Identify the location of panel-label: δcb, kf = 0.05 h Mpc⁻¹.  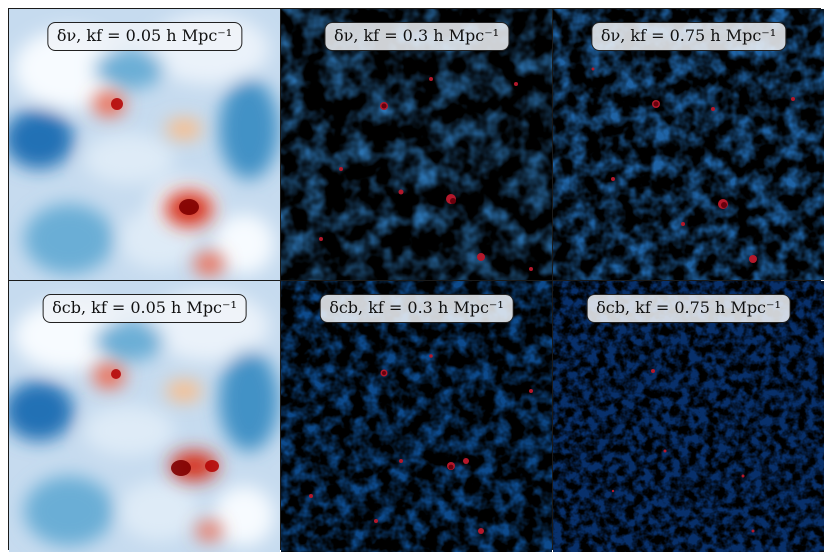
(144, 308).